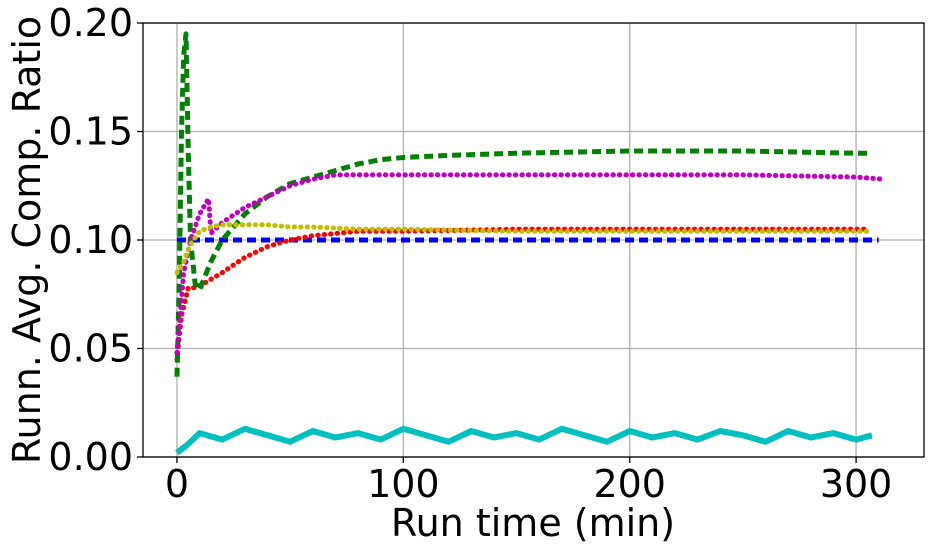  Describe the element at coordinates (90, 457) in the screenshot. I see `y-tick-label: 0.00` at that location.